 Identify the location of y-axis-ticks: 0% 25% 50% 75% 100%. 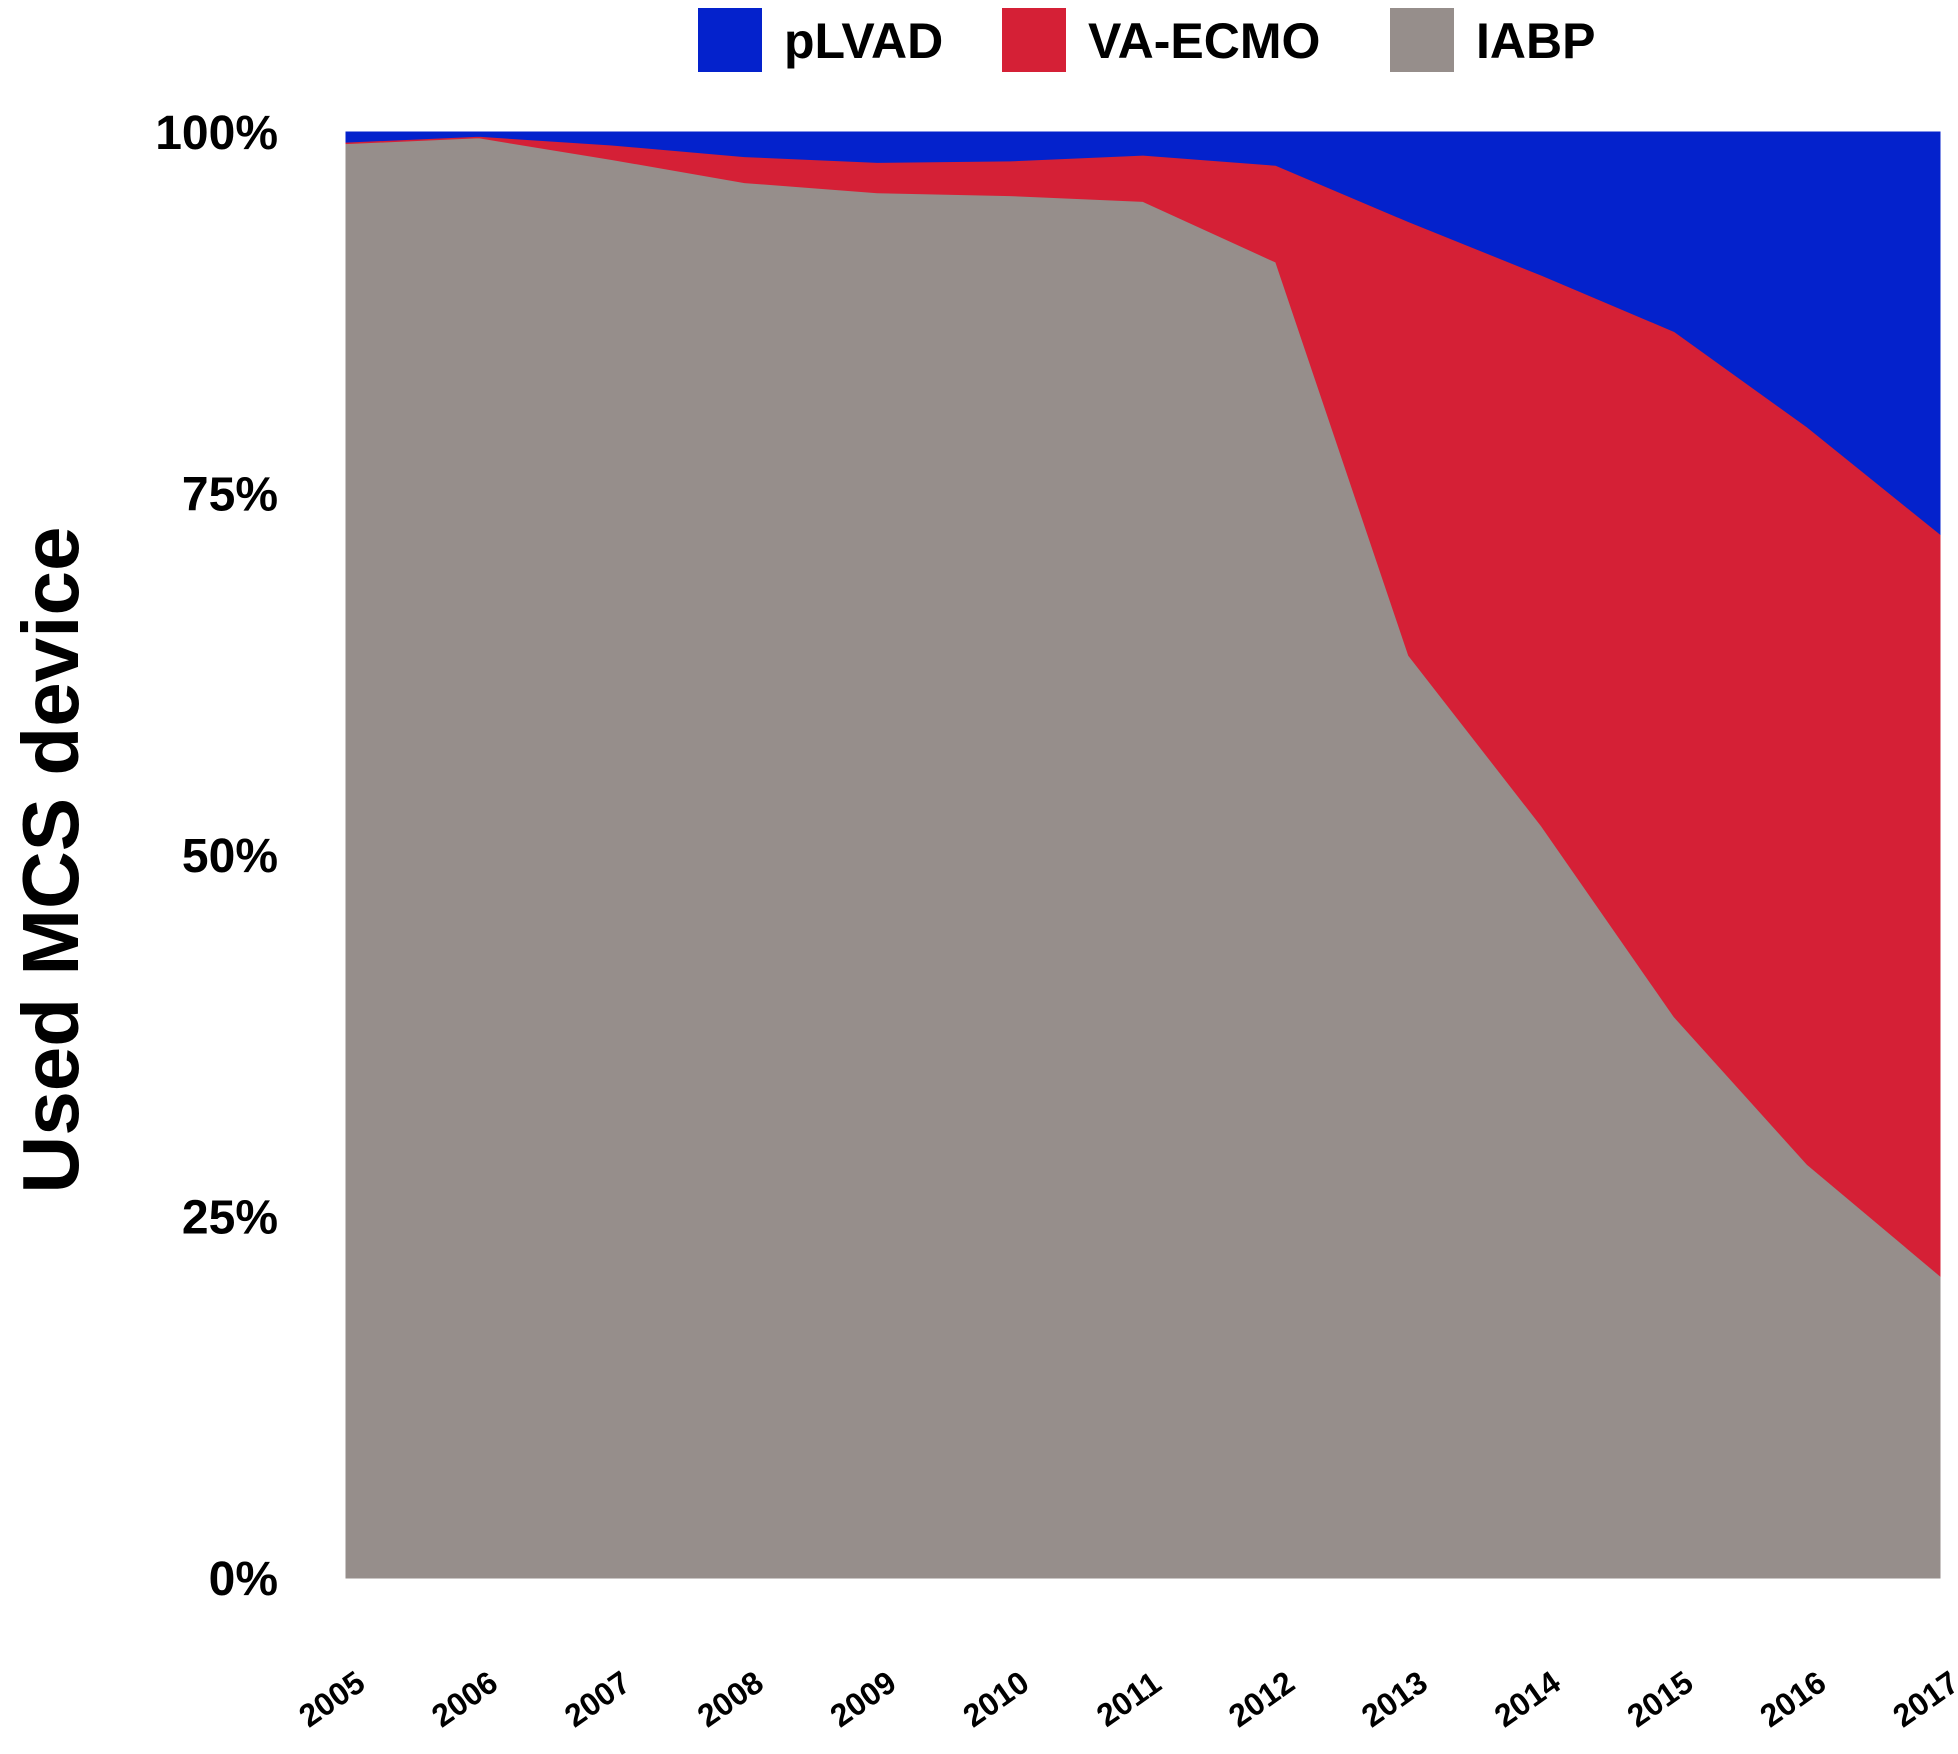
(216, 856).